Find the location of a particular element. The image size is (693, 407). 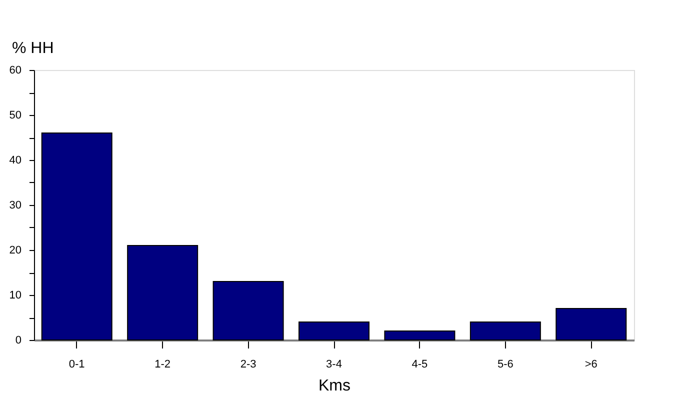

y-tick-label: 40 is located at coordinates (15, 160).